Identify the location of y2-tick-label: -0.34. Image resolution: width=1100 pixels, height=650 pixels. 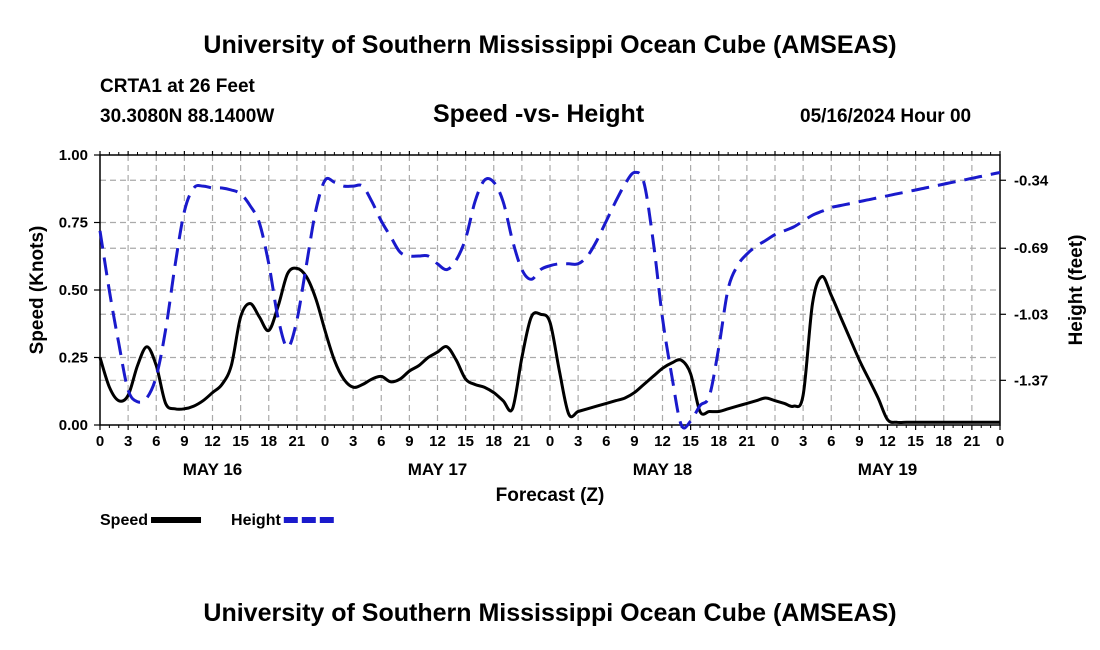
(1031, 180).